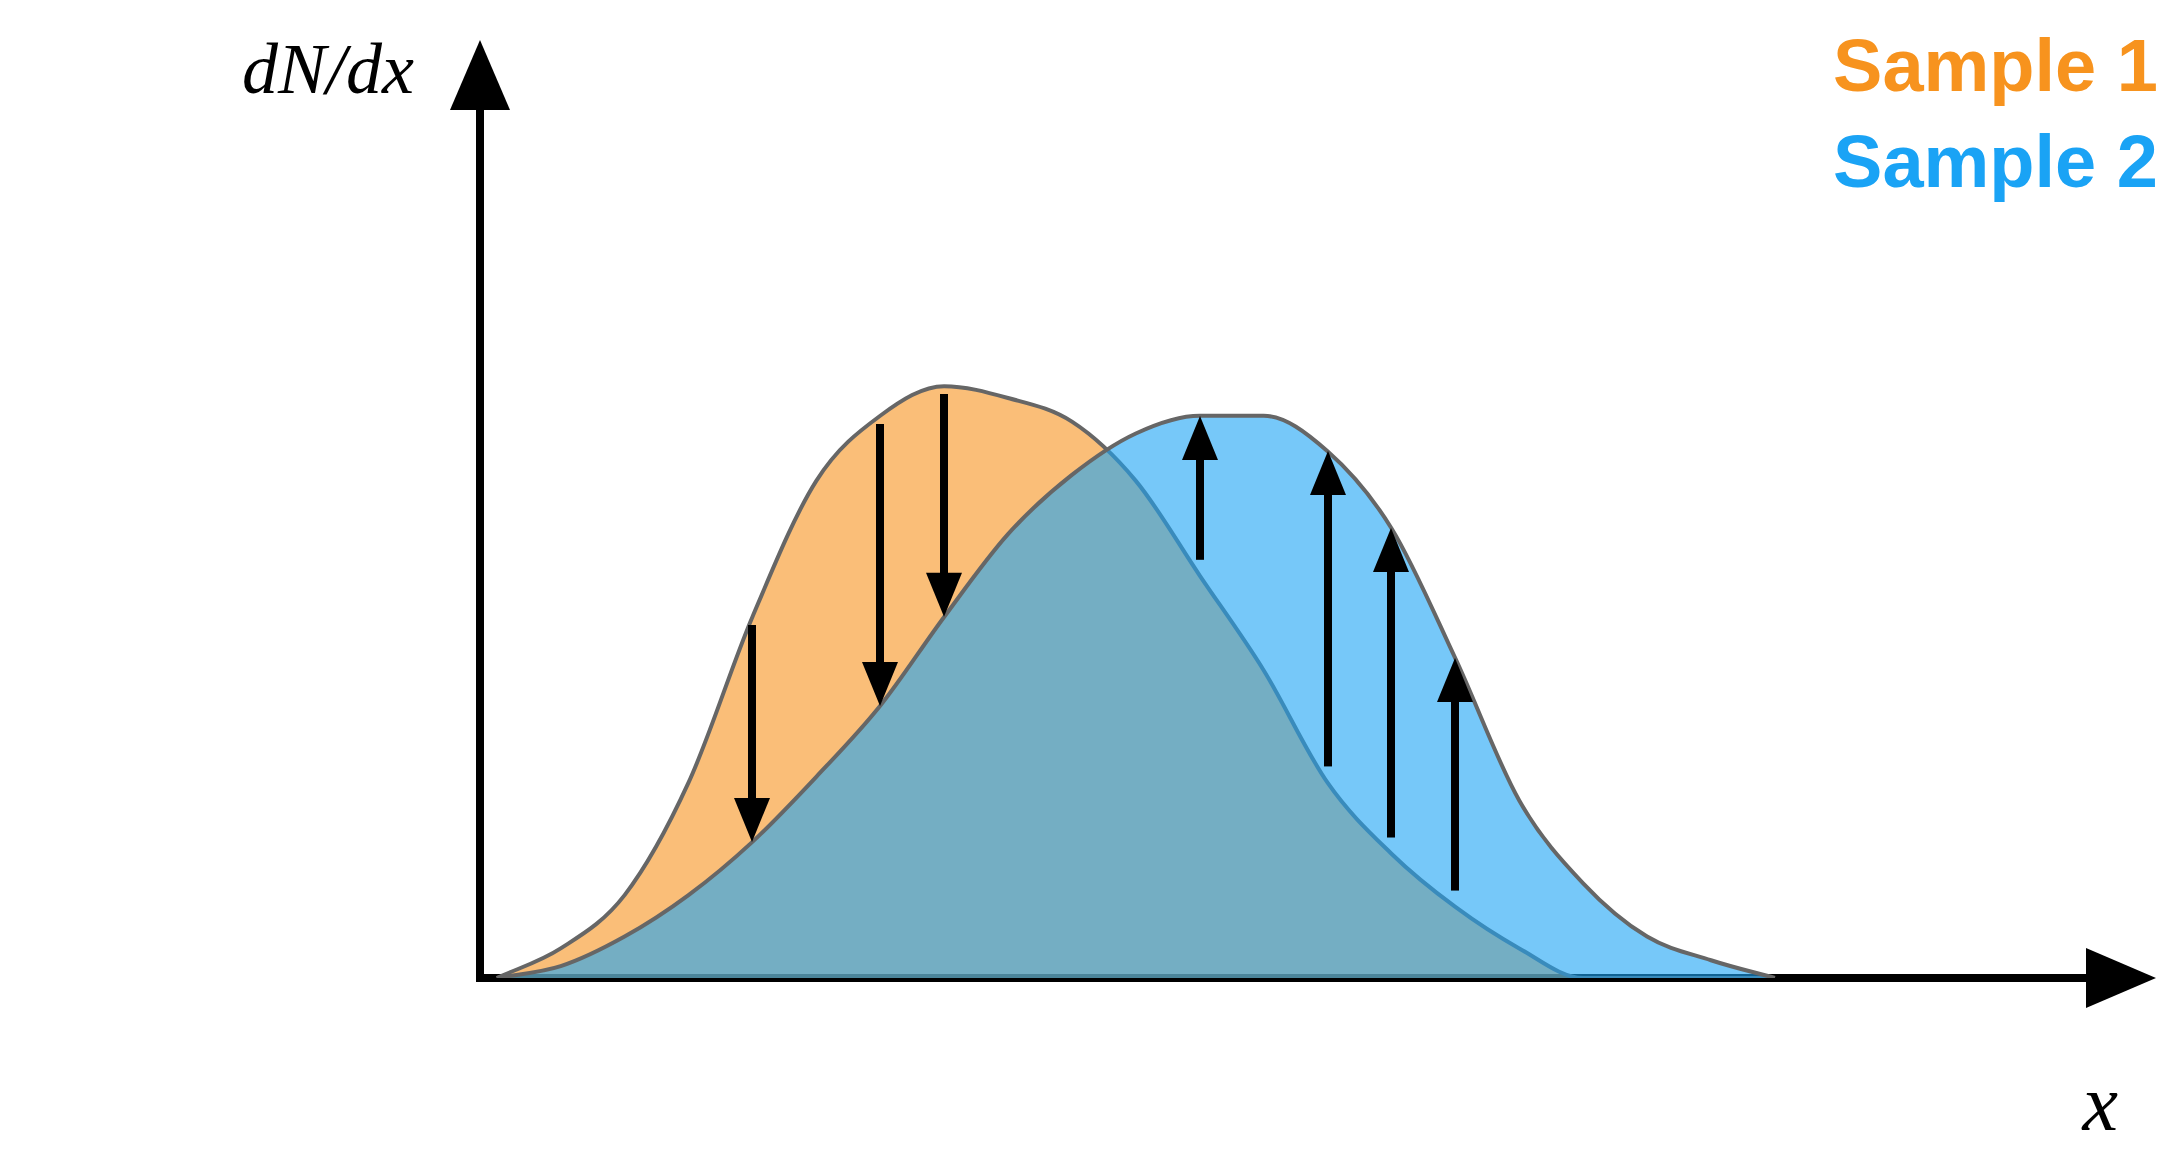 This screenshot has height=1161, width=2168. I want to click on y-axis-title: dN/dx, so click(328, 69).